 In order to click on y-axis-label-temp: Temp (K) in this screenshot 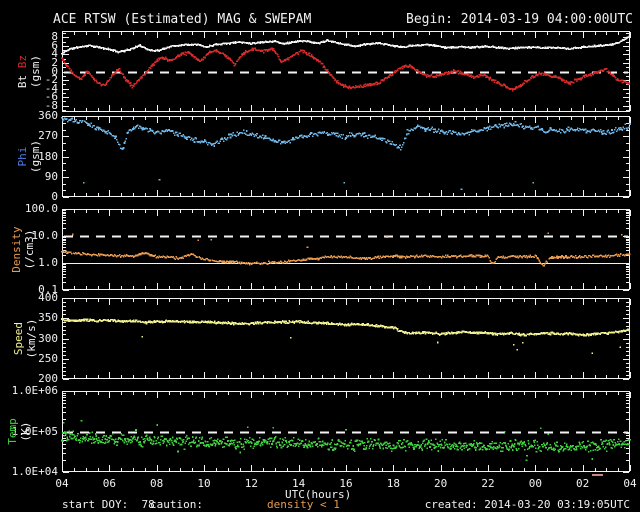, I will do `click(19, 431)`.